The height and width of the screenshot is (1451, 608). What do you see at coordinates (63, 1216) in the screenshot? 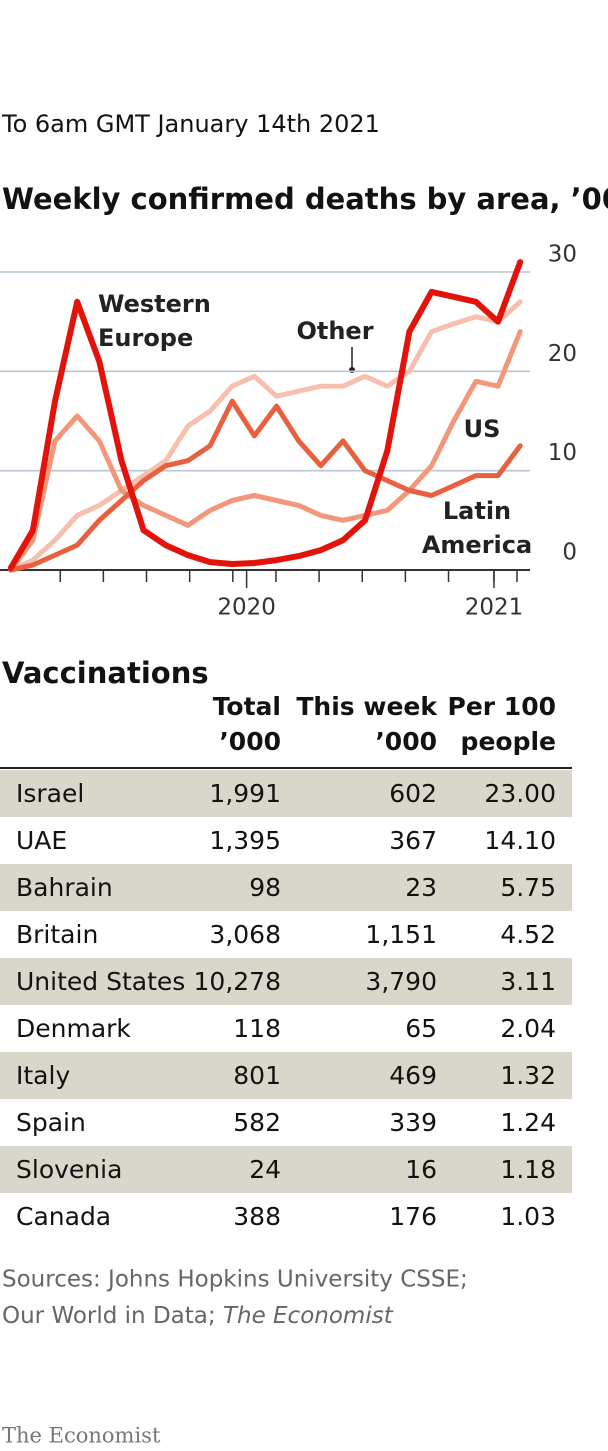
I see `row-label: Canada` at bounding box center [63, 1216].